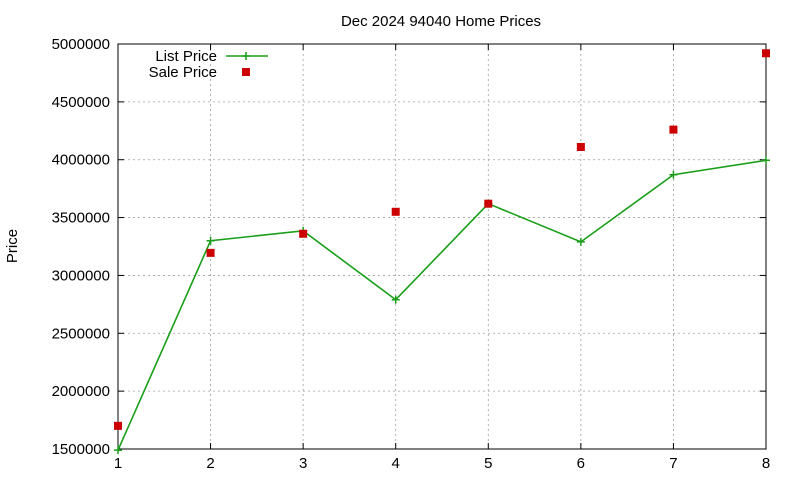  I want to click on legend-marker-list-price, so click(246, 56).